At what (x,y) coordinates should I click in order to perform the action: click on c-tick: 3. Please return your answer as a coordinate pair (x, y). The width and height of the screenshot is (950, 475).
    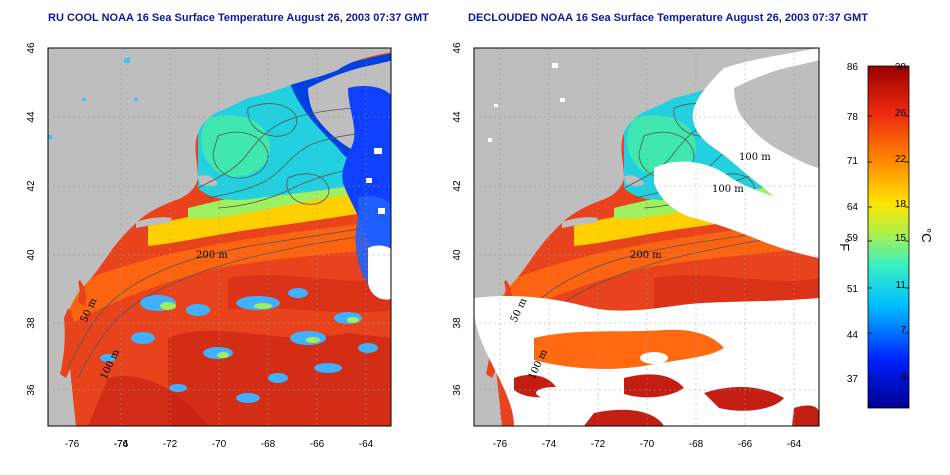
    Looking at the image, I should click on (903, 377).